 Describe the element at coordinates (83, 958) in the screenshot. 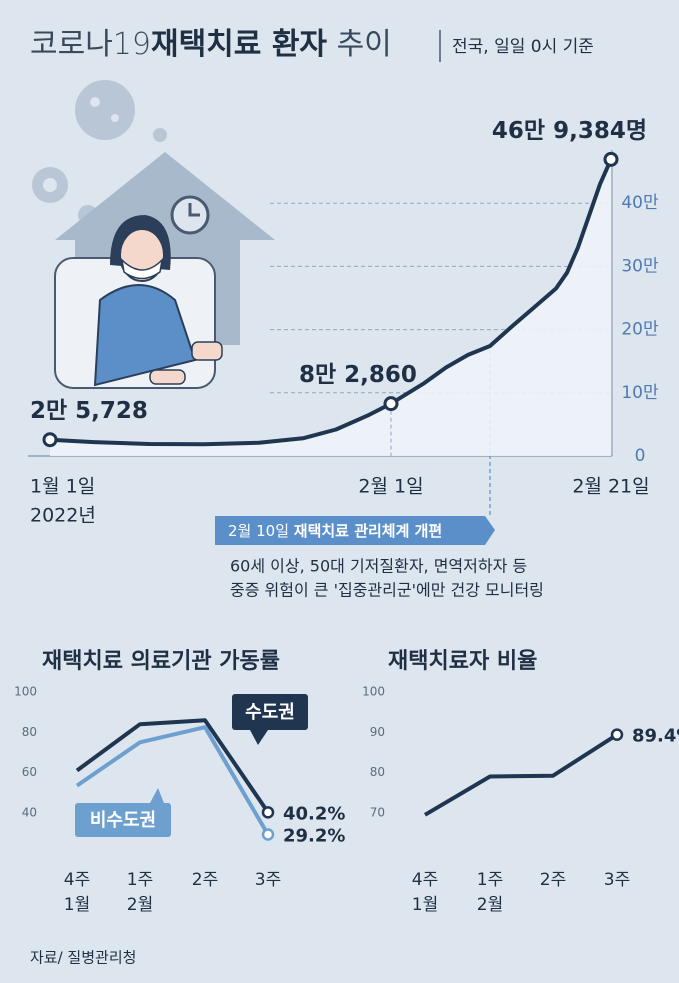

I see `source: 자료/ 질병관리청` at that location.